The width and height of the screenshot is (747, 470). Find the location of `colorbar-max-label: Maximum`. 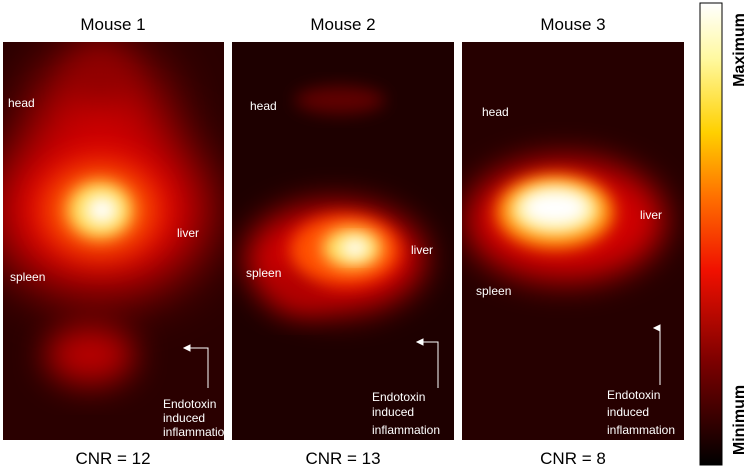

colorbar-max-label: Maximum is located at coordinates (739, 50).